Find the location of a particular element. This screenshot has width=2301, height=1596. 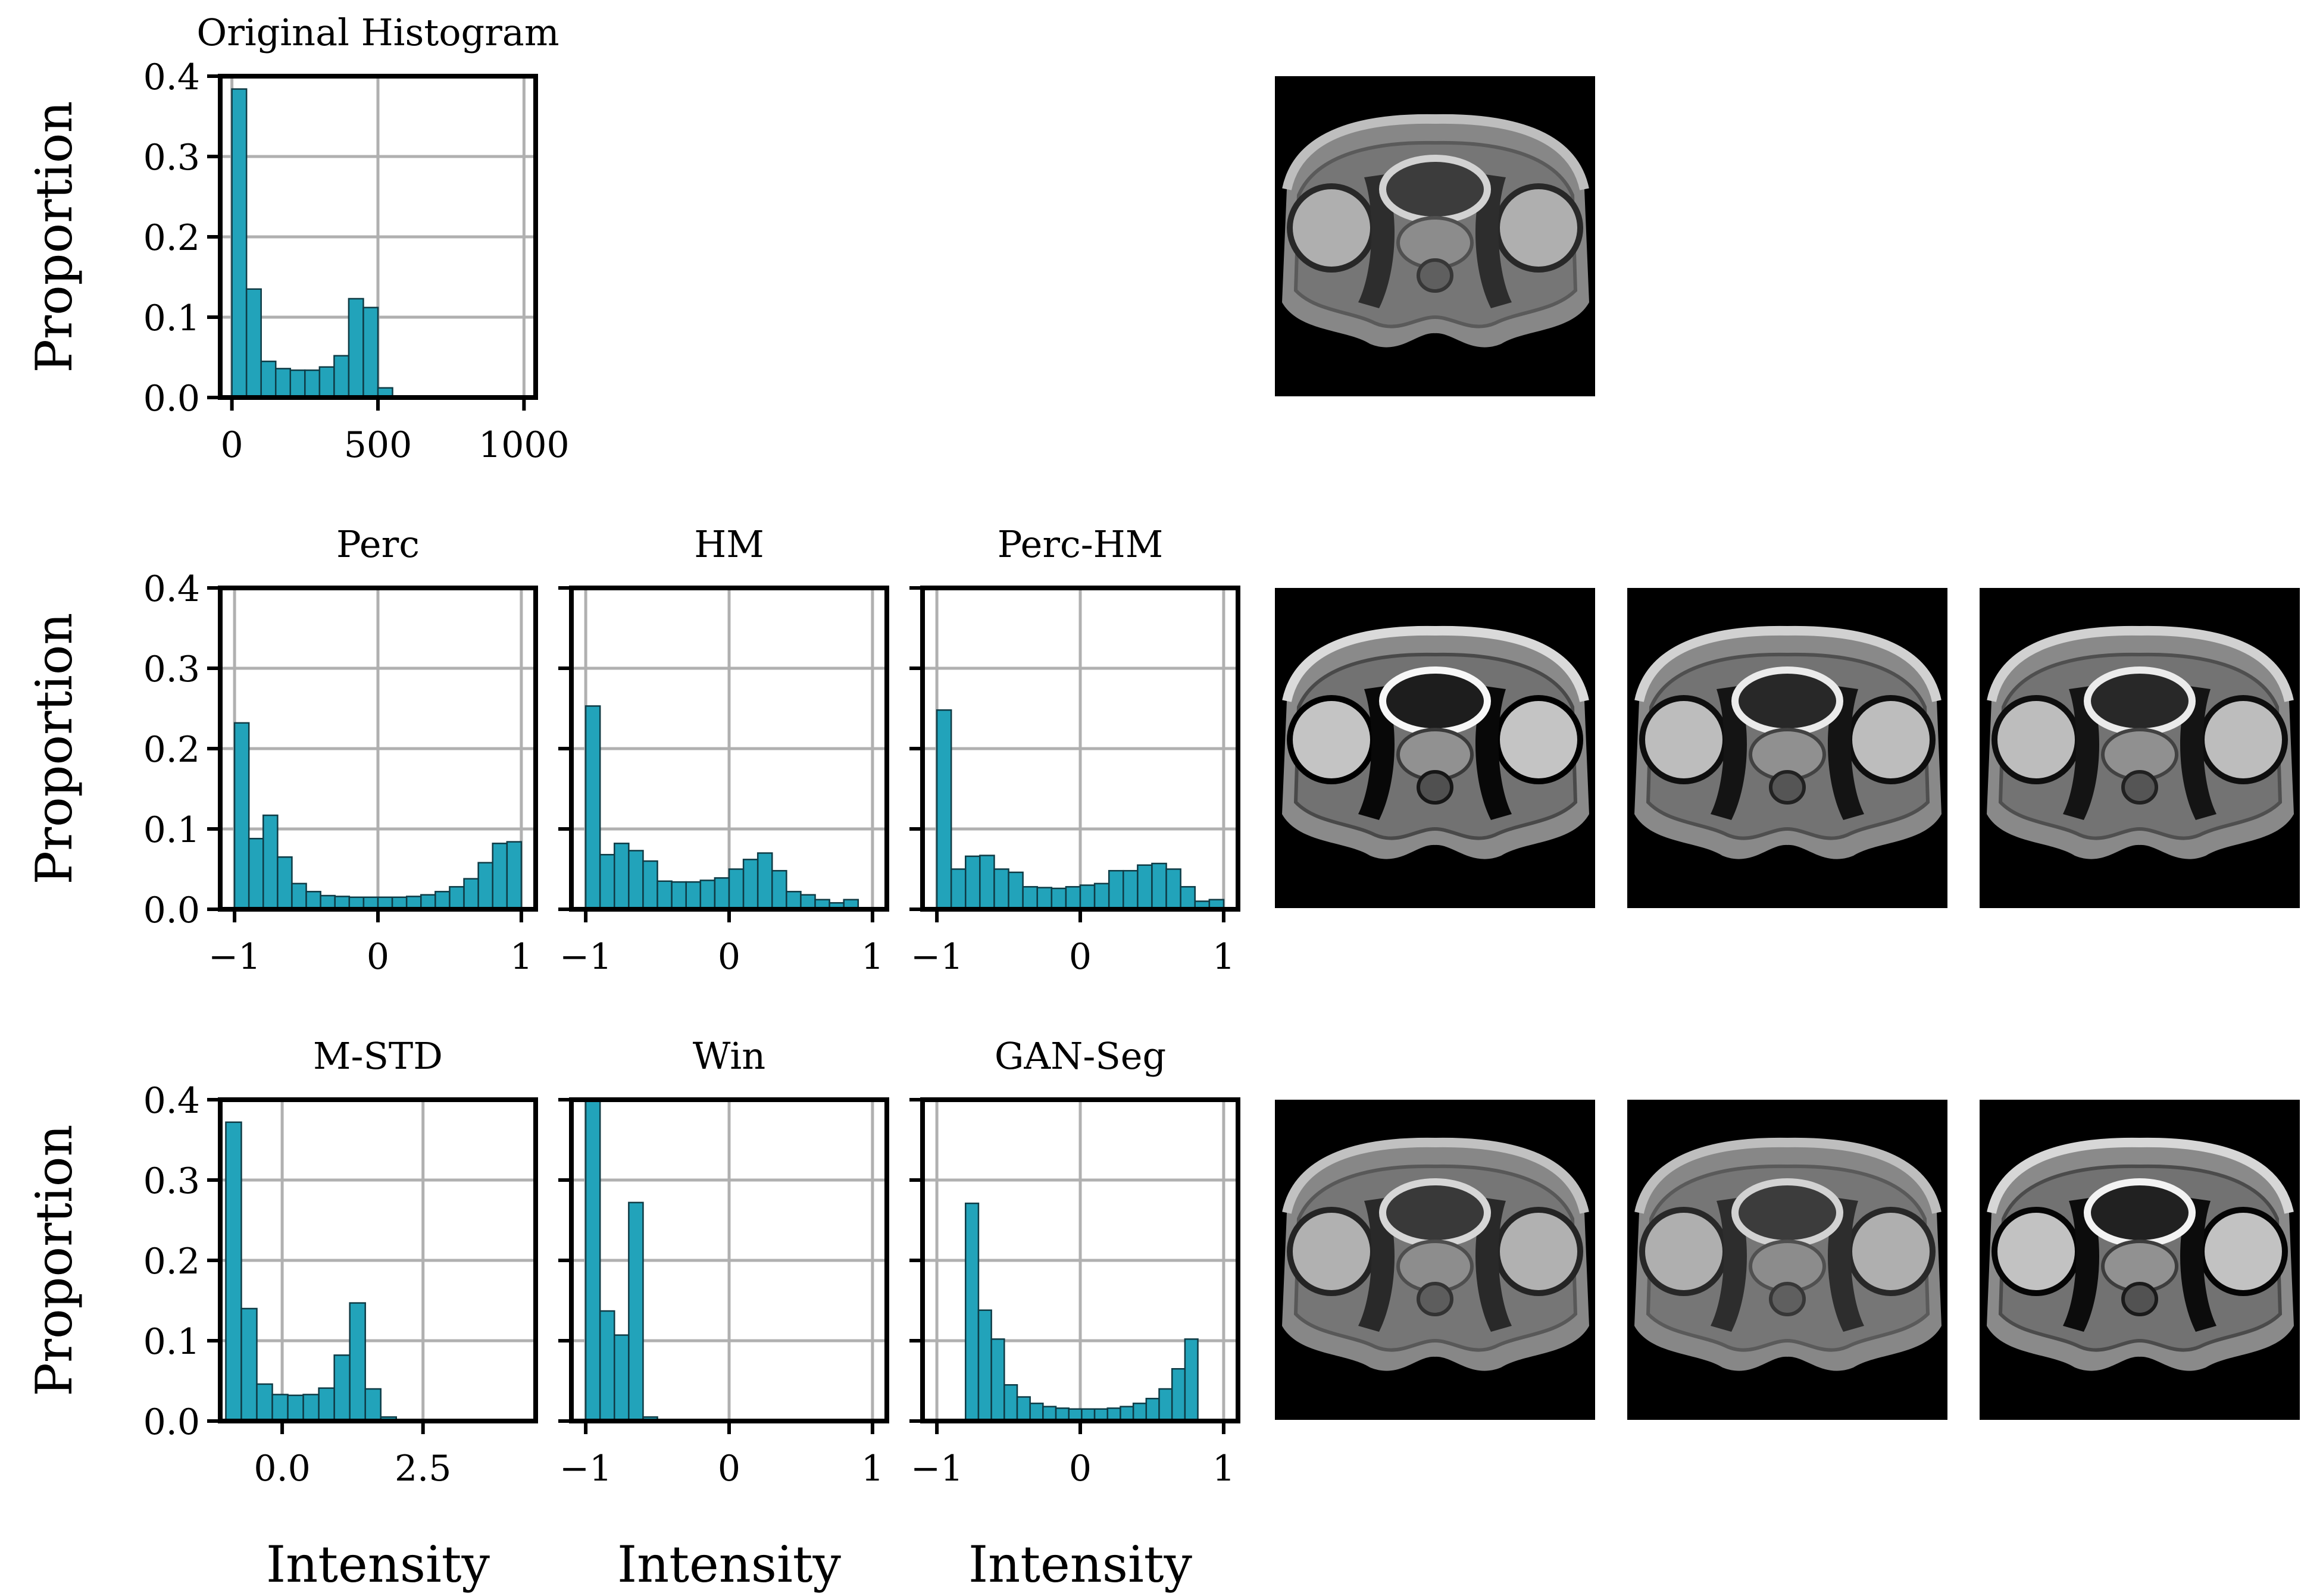

hm-image-panel is located at coordinates (1787, 748).